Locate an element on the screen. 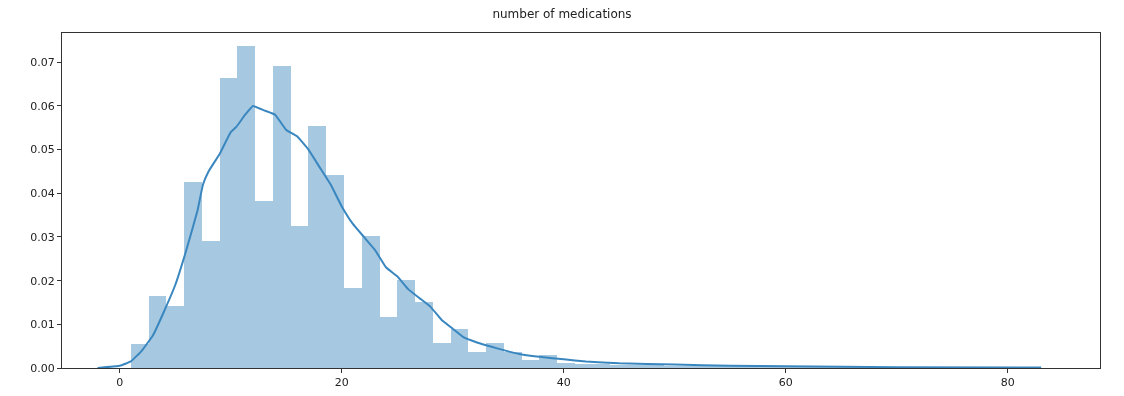 The width and height of the screenshot is (1124, 396). y-tick-label: 0.06 is located at coordinates (42, 106).